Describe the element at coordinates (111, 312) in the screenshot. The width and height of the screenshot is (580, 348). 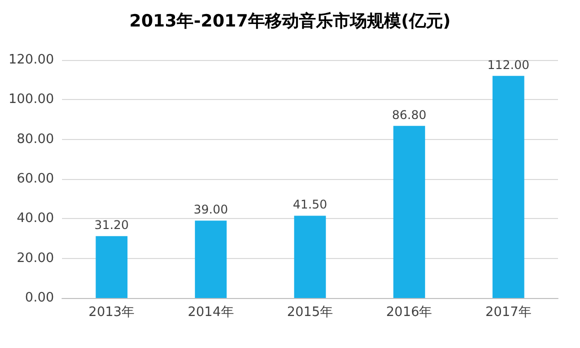
I see `x-tick-label: 2013年` at that location.